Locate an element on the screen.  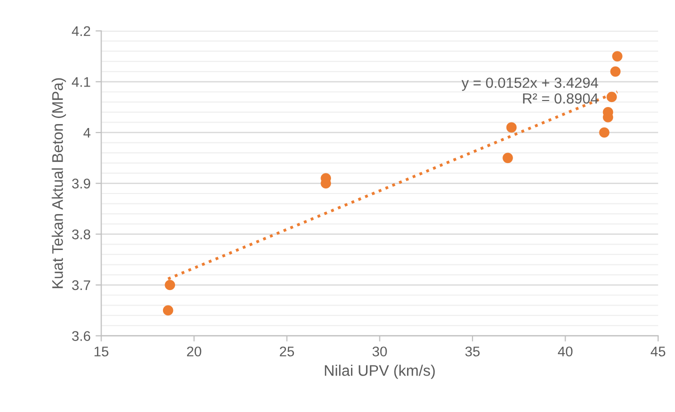
x-tick-label: 30 is located at coordinates (379, 351).